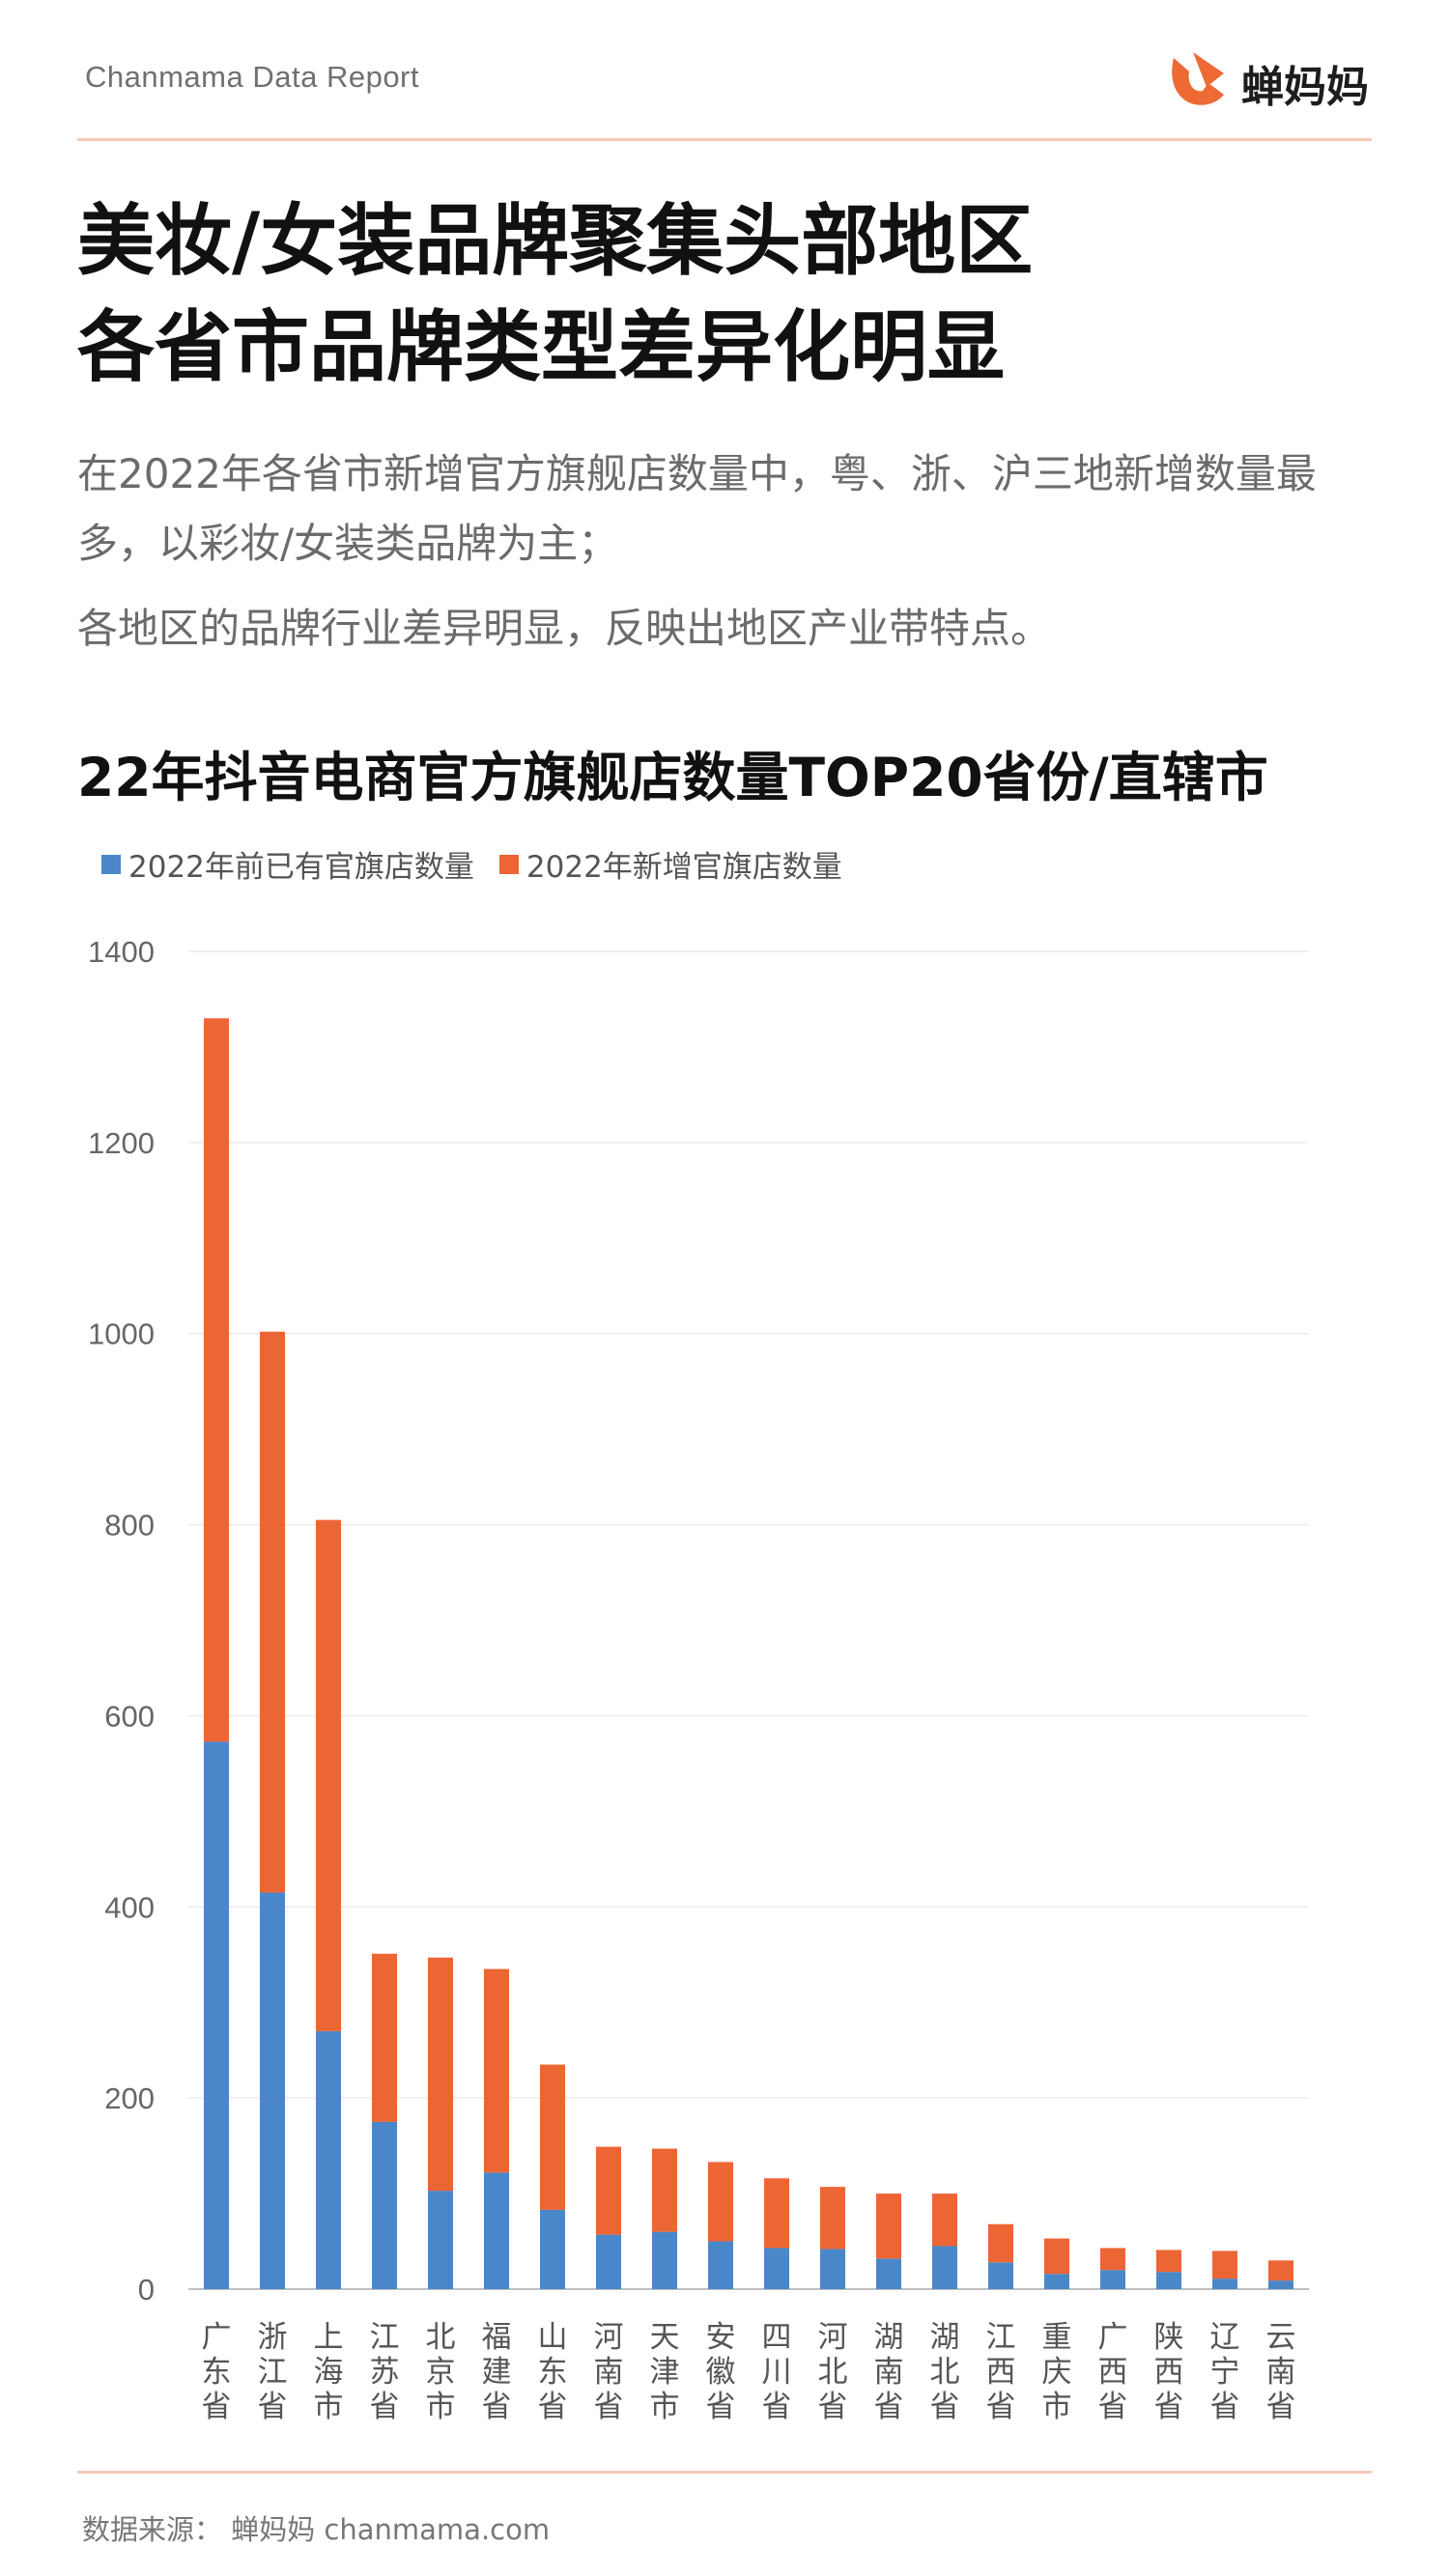  I want to click on x-tick-label: 重庆市, so click(1057, 2372).